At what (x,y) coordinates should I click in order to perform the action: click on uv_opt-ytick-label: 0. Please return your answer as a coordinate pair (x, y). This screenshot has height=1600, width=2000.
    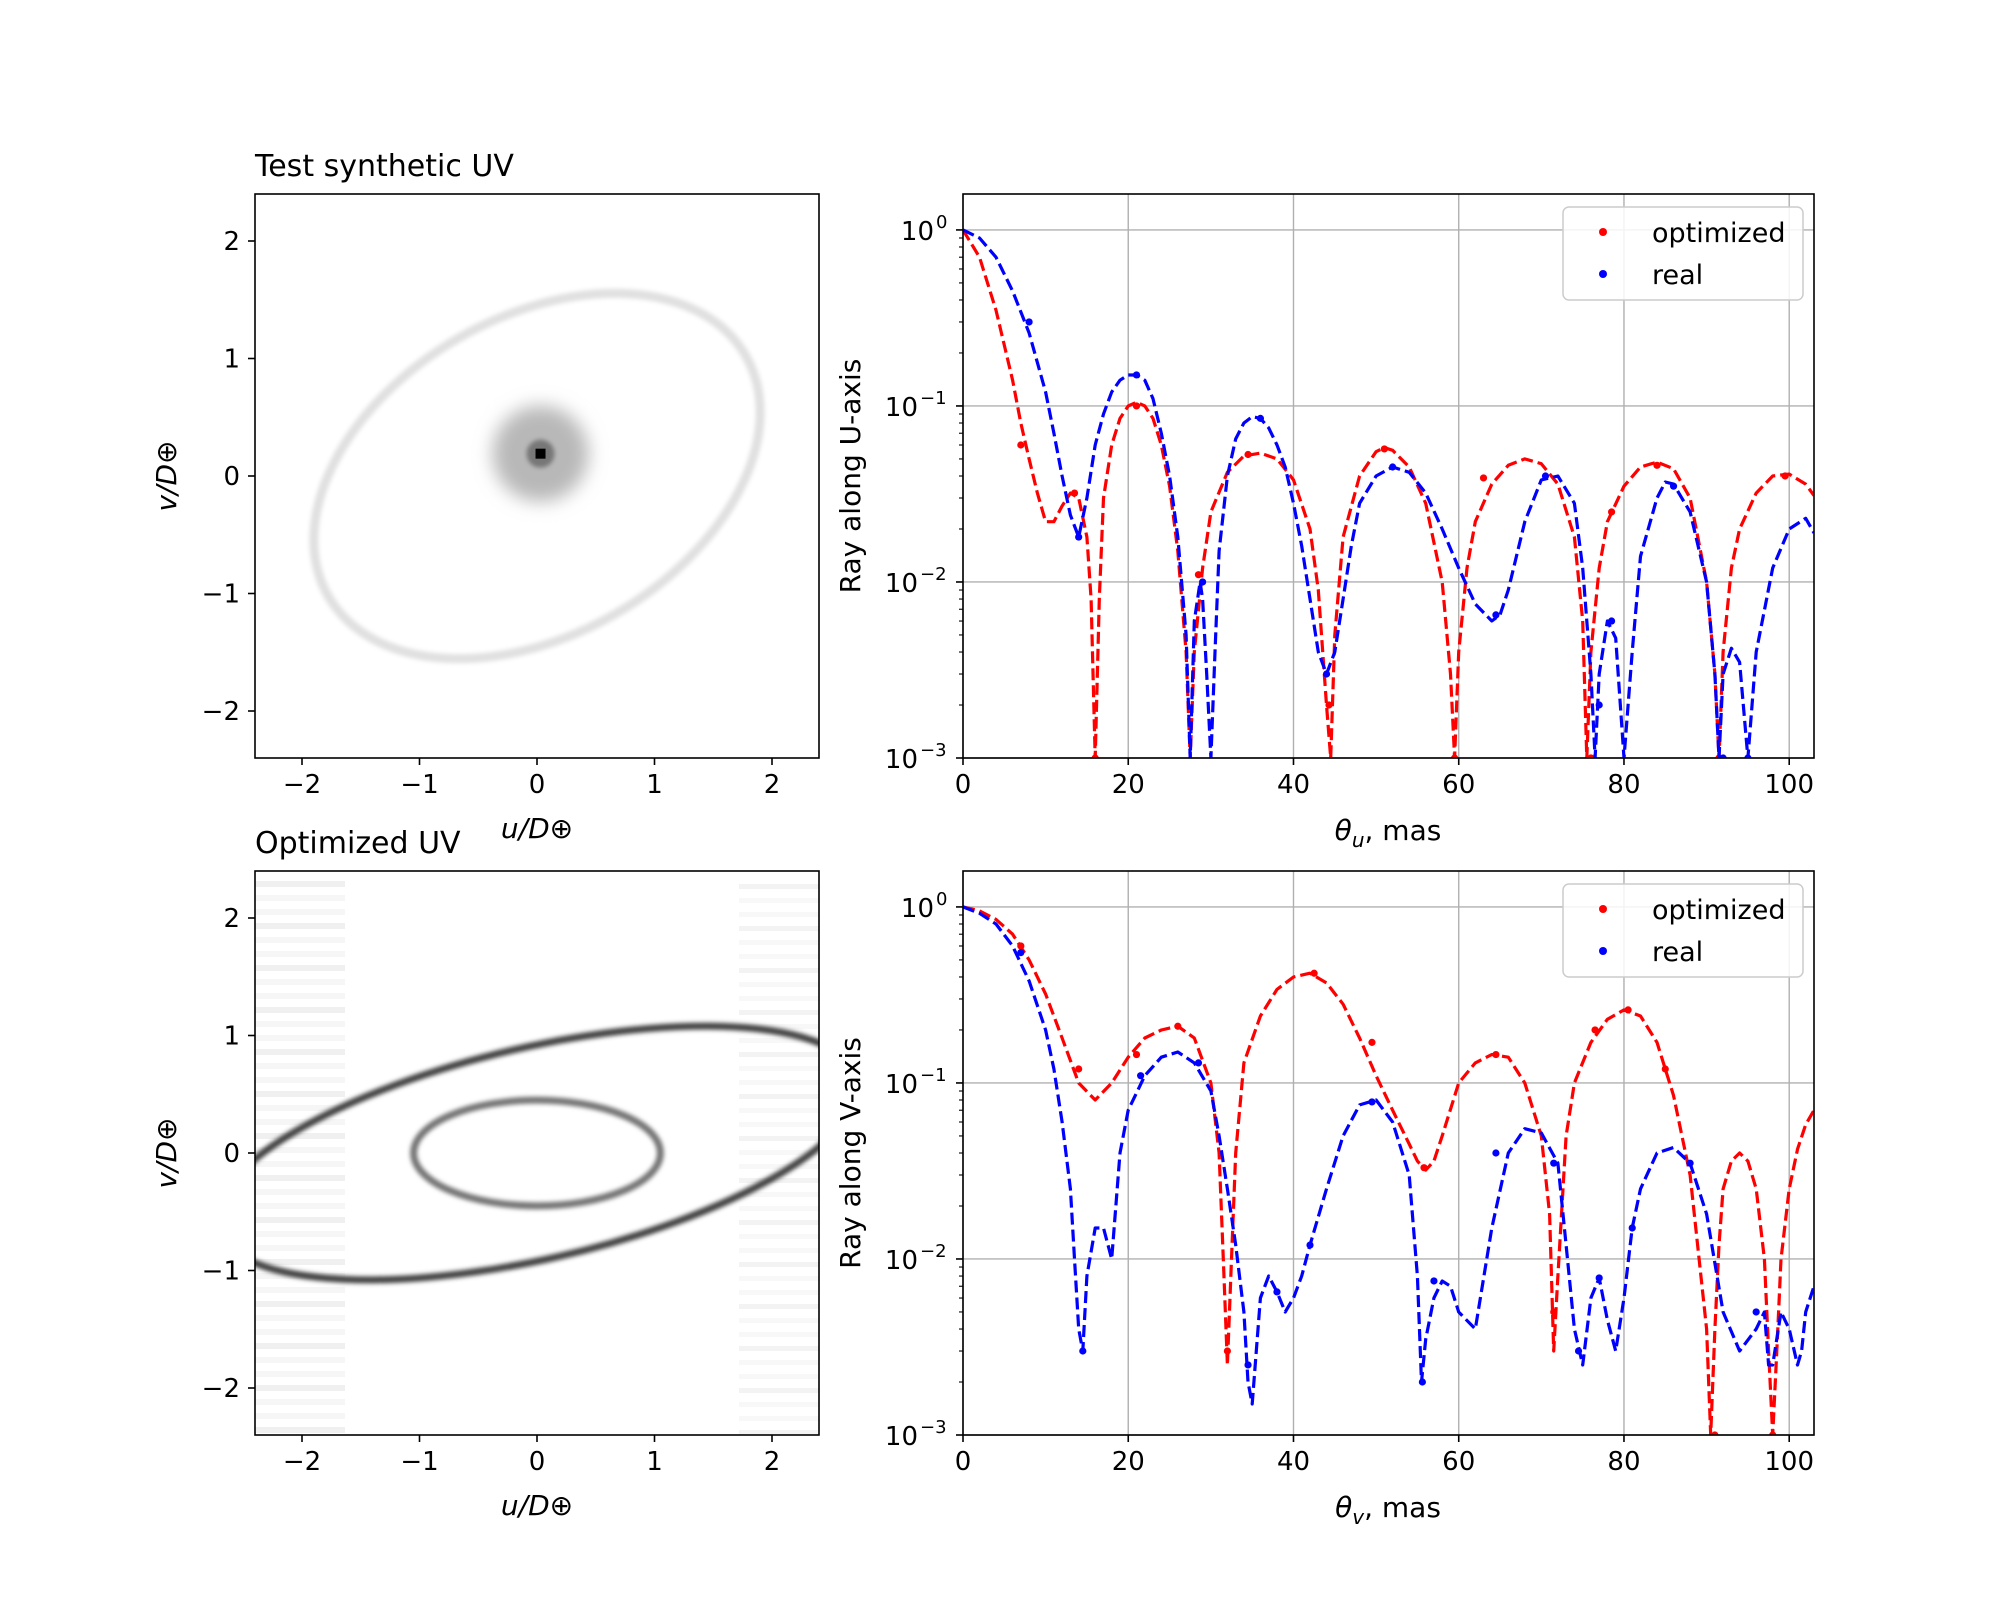
    Looking at the image, I should click on (231, 1154).